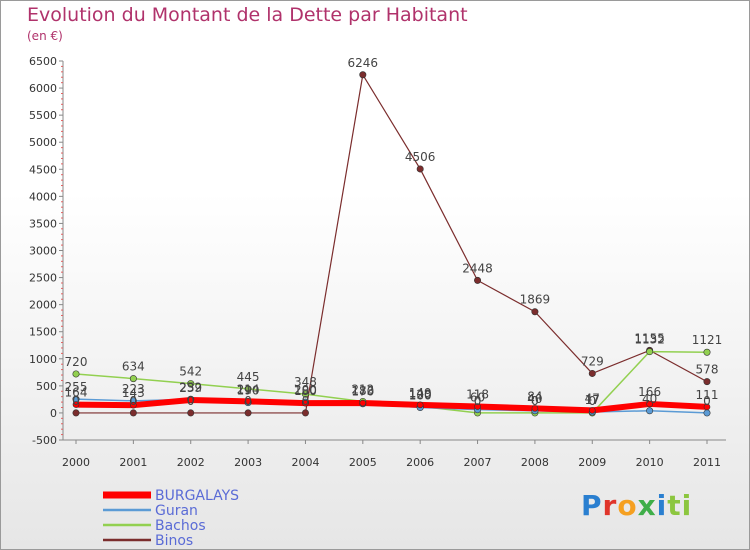  I want to click on data-label-guran: 252, so click(190, 387).